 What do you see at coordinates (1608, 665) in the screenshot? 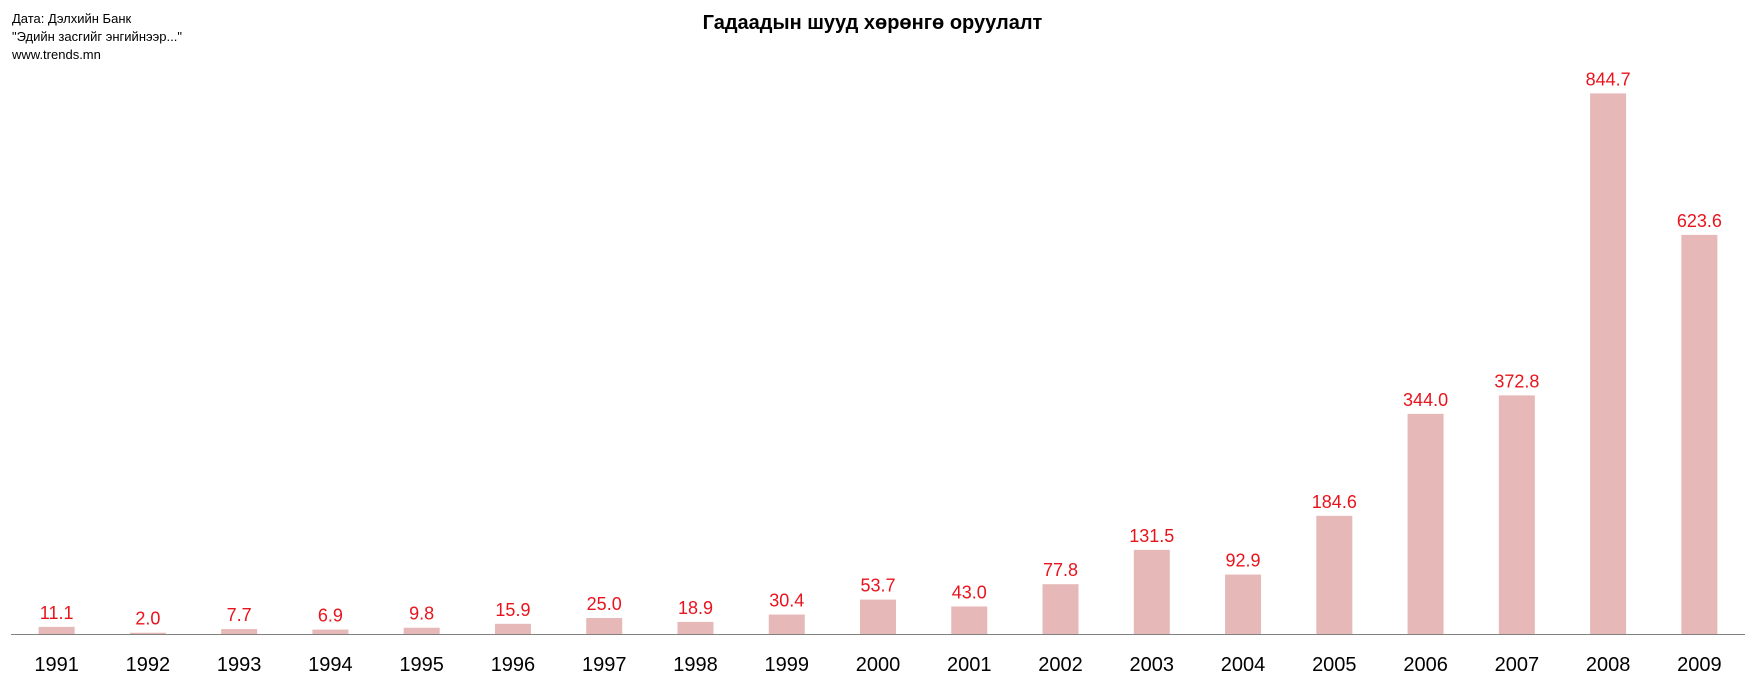
I see `x-tick-label-2008: 2008` at bounding box center [1608, 665].